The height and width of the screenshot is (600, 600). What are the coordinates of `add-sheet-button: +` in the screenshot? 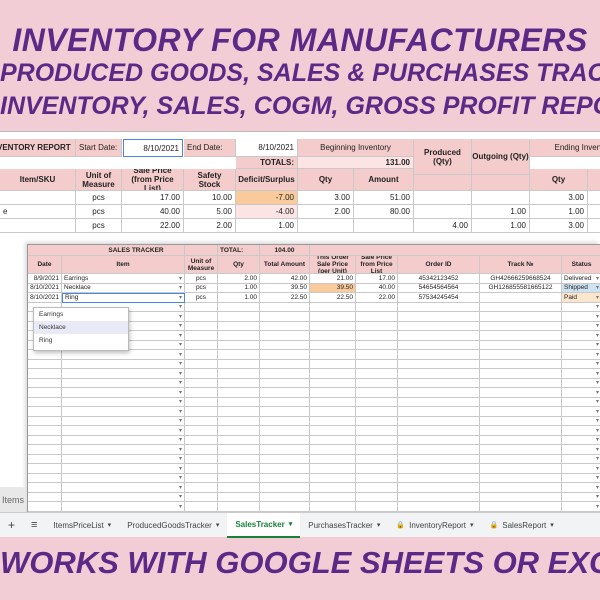 It's located at (12, 525).